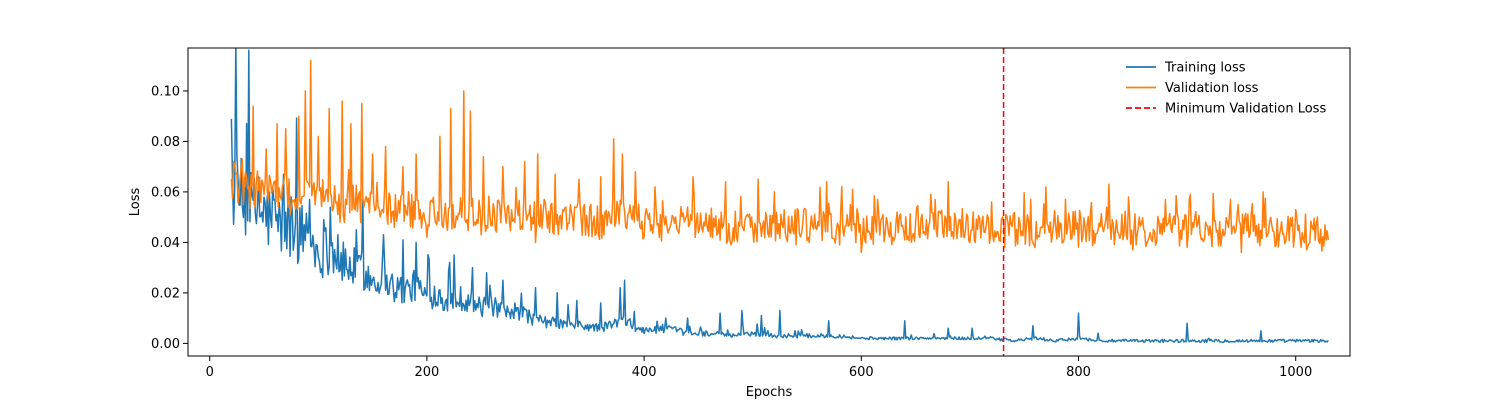  What do you see at coordinates (165, 293) in the screenshot?
I see `y-tick-label: 0.02` at bounding box center [165, 293].